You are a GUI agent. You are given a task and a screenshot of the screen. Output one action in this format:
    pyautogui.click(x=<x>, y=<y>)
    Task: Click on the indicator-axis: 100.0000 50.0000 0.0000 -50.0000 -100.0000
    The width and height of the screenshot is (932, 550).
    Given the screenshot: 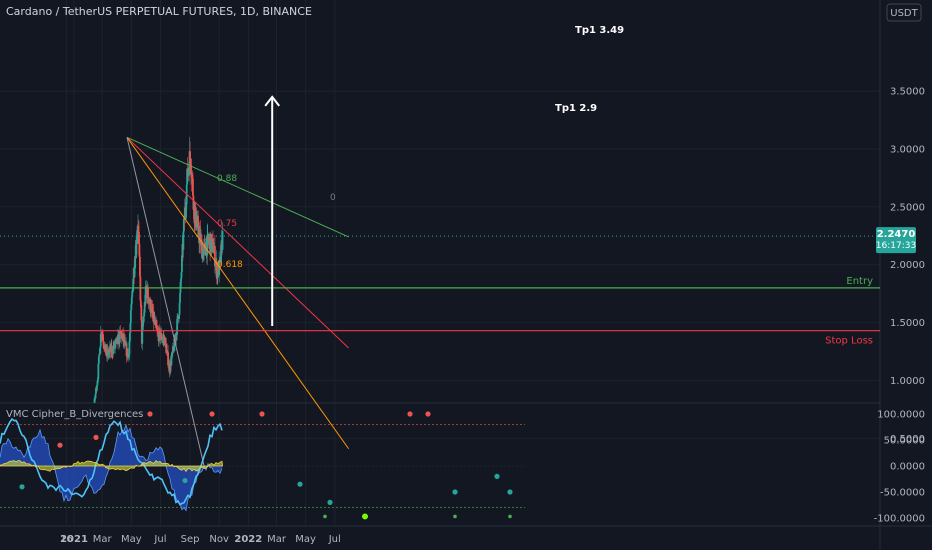 What is the action you would take?
    pyautogui.click(x=899, y=467)
    